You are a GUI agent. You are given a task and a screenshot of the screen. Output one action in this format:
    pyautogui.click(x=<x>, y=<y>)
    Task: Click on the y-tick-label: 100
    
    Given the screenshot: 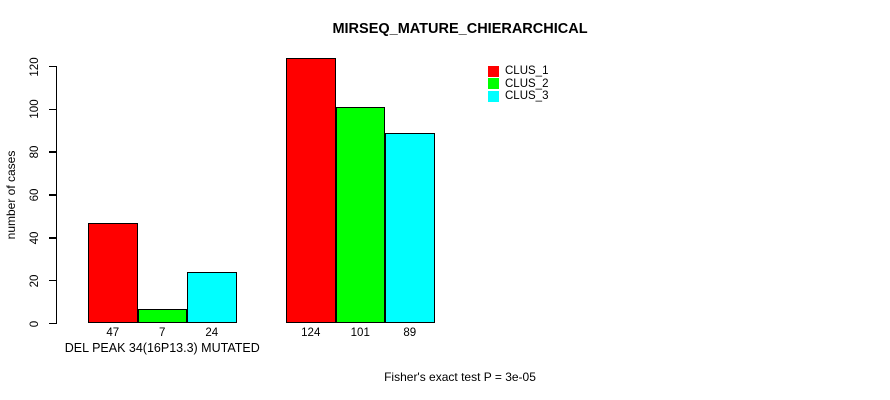 What is the action you would take?
    pyautogui.click(x=35, y=109)
    